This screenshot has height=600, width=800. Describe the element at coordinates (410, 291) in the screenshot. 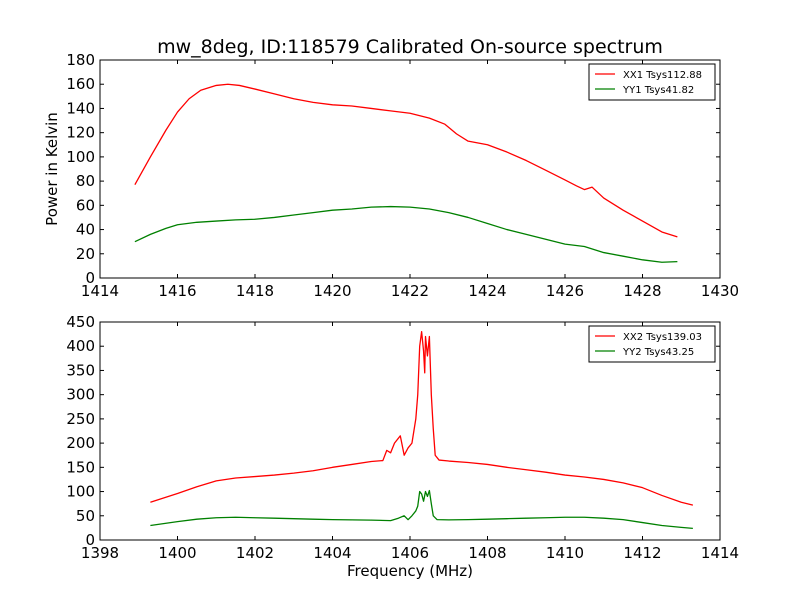

I see `x-tick-label: 1422` at that location.